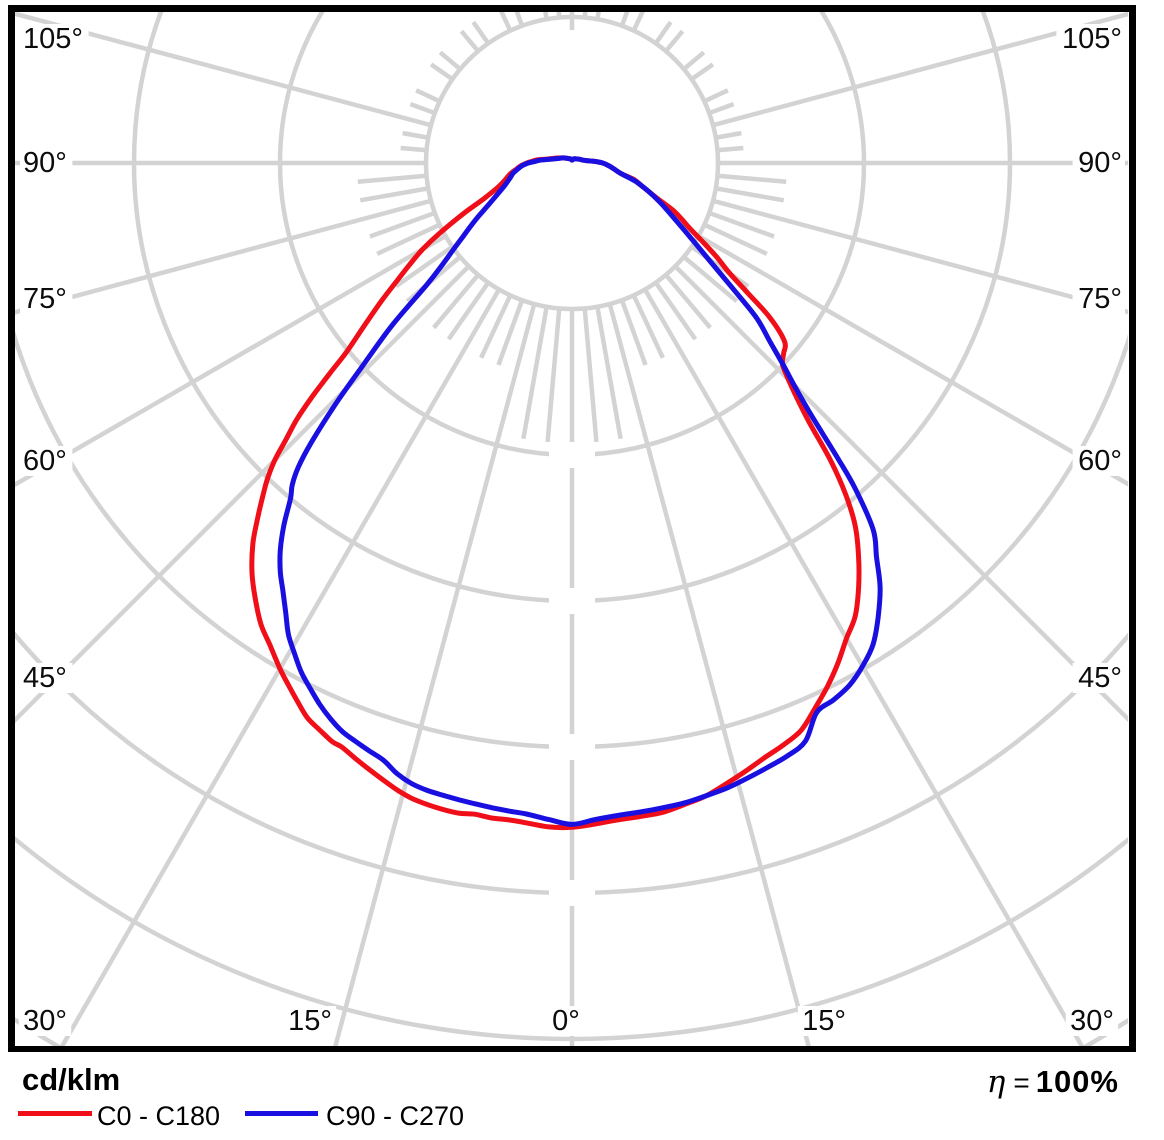 The height and width of the screenshot is (1140, 1164). What do you see at coordinates (572, 163) in the screenshot?
I see `grid-ring` at bounding box center [572, 163].